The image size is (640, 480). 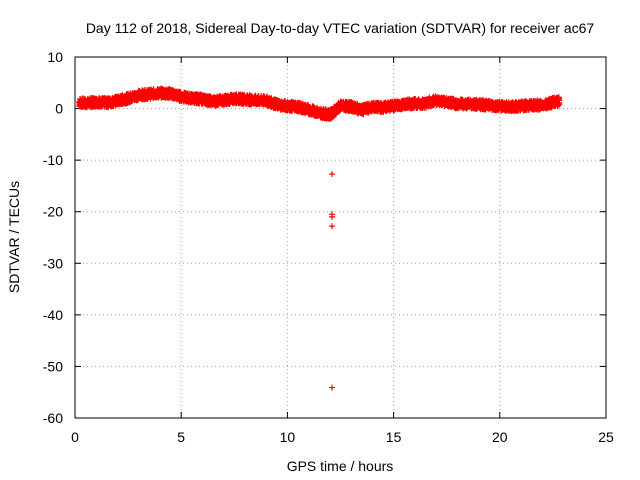 I want to click on x-tick-label: 15, so click(x=394, y=437).